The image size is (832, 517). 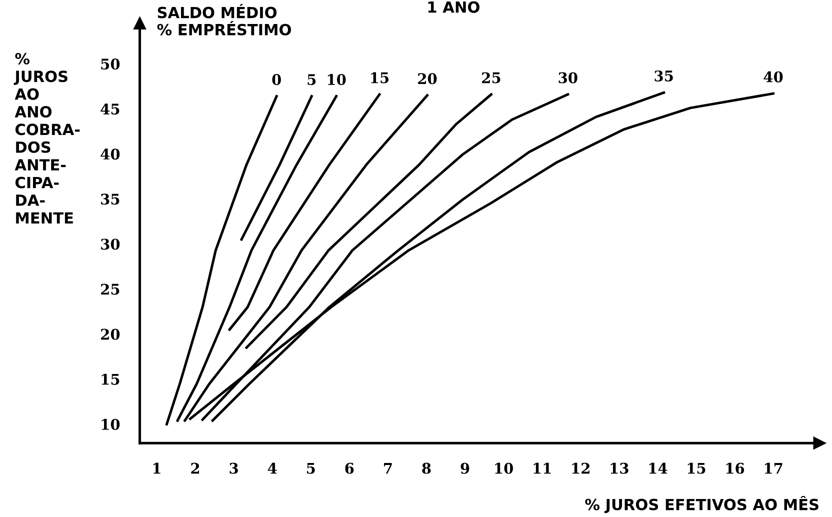 I want to click on series-label: 40, so click(x=773, y=76).